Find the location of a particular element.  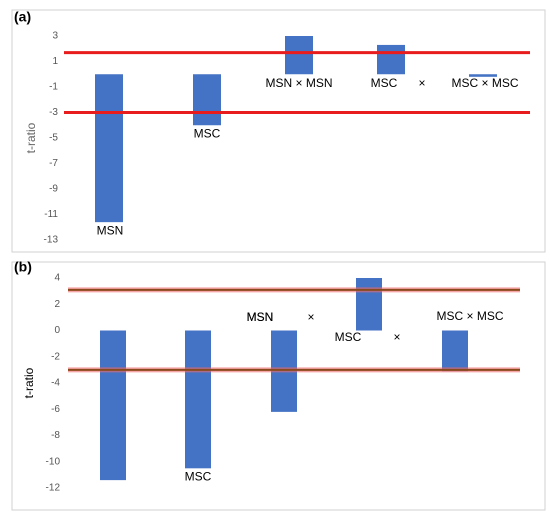

panel-label: (b) is located at coordinates (23, 267).